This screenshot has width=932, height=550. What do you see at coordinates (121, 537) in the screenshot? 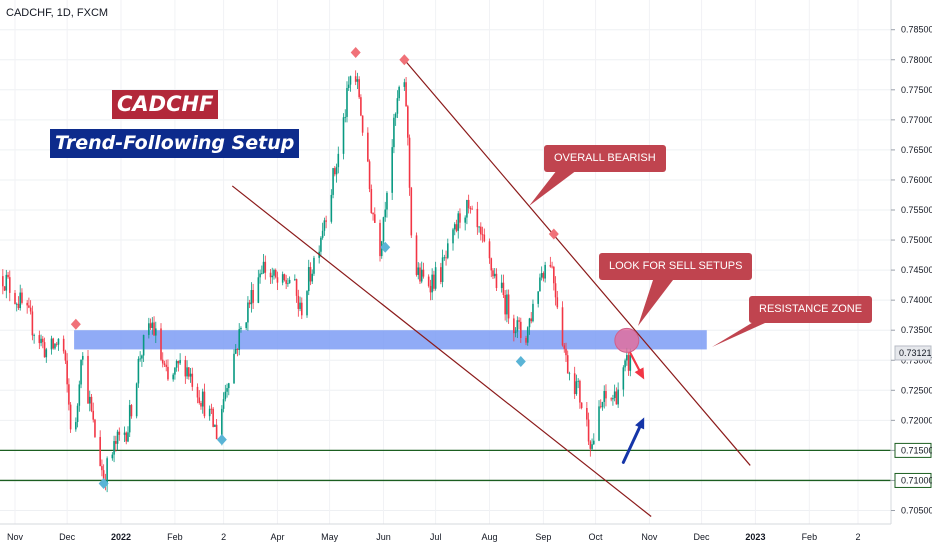
I see `time-tick-label: 2022` at bounding box center [121, 537].